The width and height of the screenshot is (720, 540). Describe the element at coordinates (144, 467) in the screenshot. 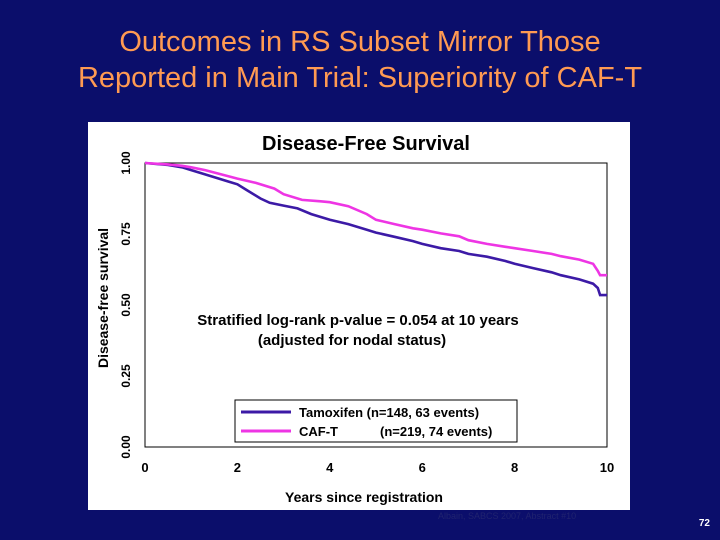

I see `x-tick-label: 0` at that location.